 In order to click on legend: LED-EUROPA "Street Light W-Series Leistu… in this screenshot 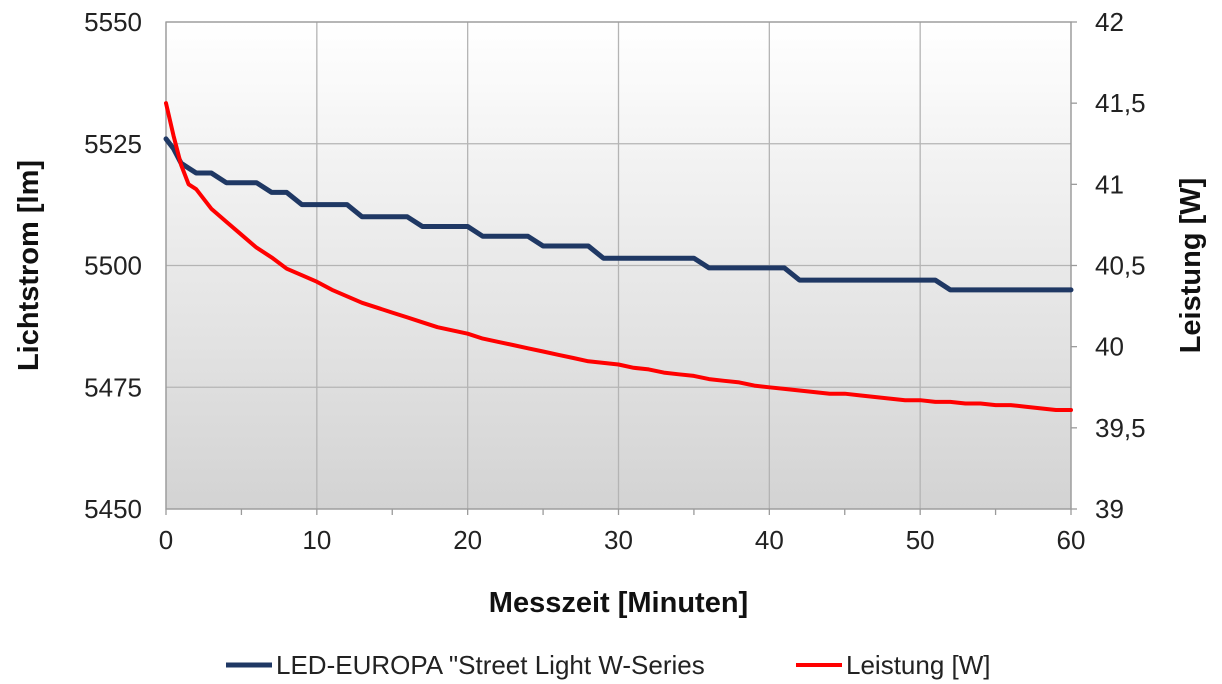, I will do `click(608, 665)`.